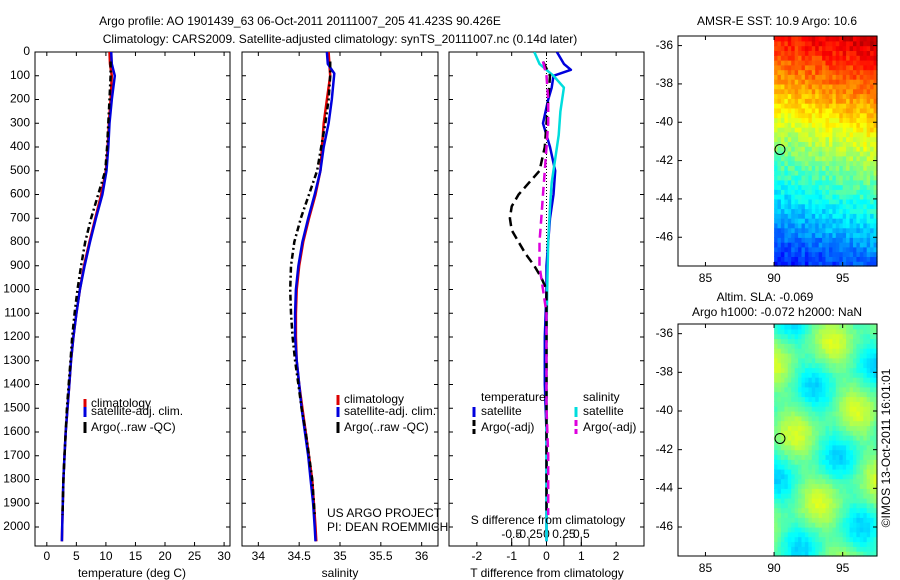 The height and width of the screenshot is (580, 900). I want to click on x-tick-label: 35.5, so click(381, 556).